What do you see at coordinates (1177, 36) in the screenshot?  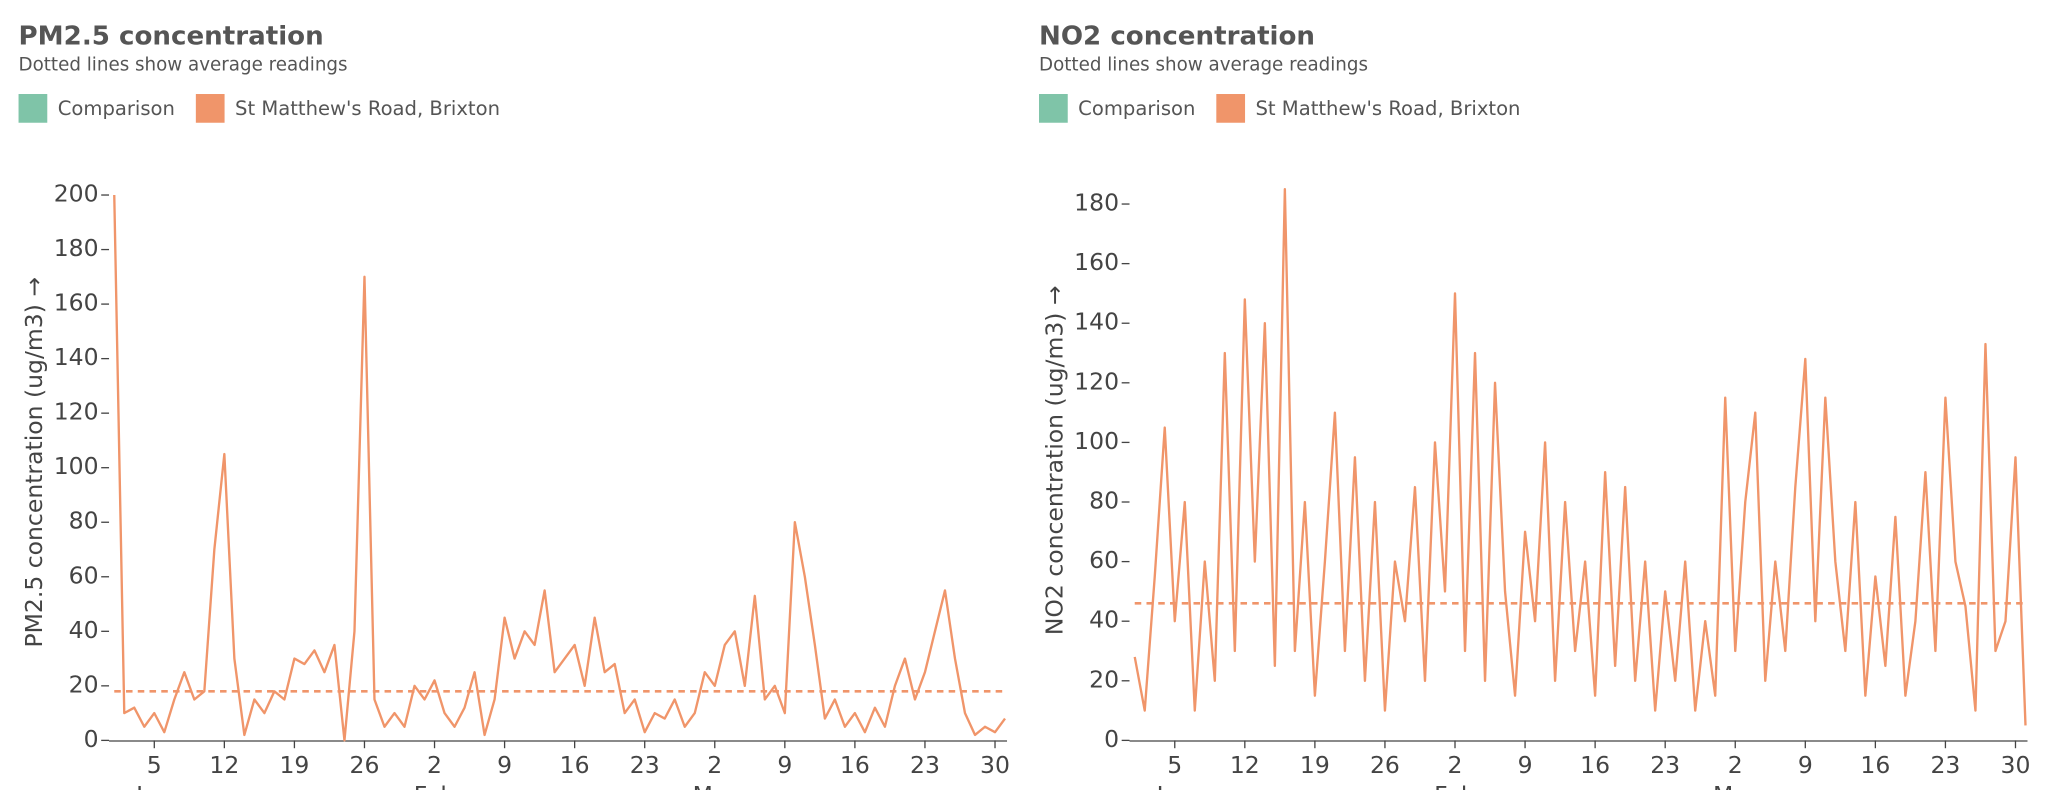 I see `chart-title: NO2 concentration` at bounding box center [1177, 36].